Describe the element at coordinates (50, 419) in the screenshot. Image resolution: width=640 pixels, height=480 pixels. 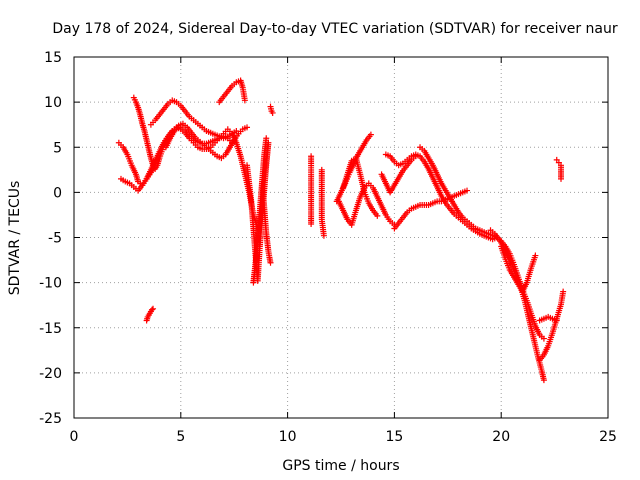
I see `y-tick-label: -25` at that location.